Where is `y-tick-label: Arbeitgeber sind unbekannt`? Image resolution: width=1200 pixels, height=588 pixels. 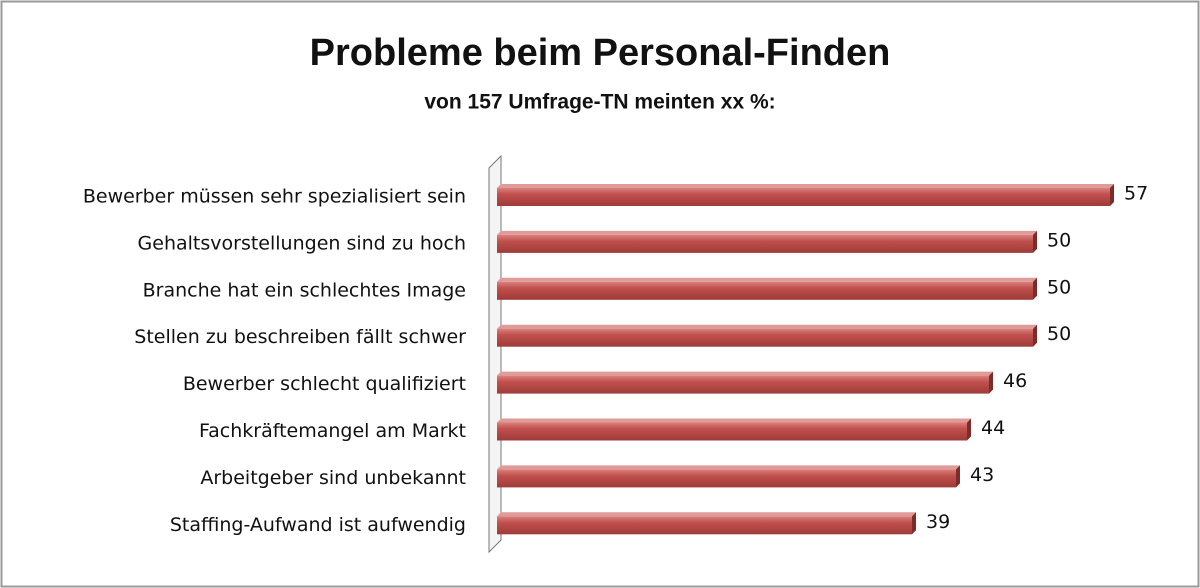 y-tick-label: Arbeitgeber sind unbekannt is located at coordinates (333, 478).